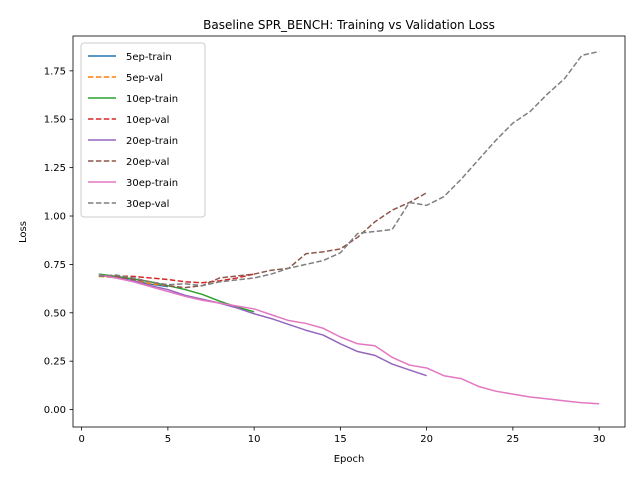 This screenshot has width=640, height=480. What do you see at coordinates (55, 265) in the screenshot?
I see `y-tick-label: 0.75` at bounding box center [55, 265].